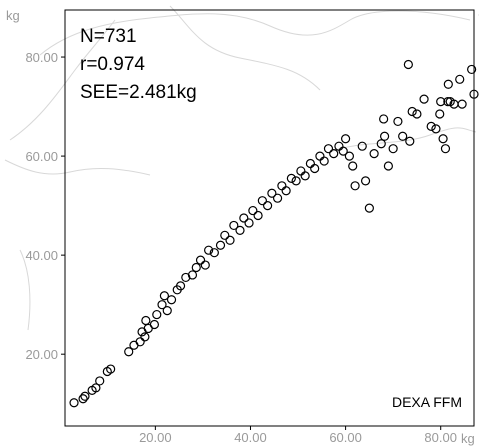  Describe the element at coordinates (41, 354) in the screenshot. I see `y-tick-label: 20.00` at that location.